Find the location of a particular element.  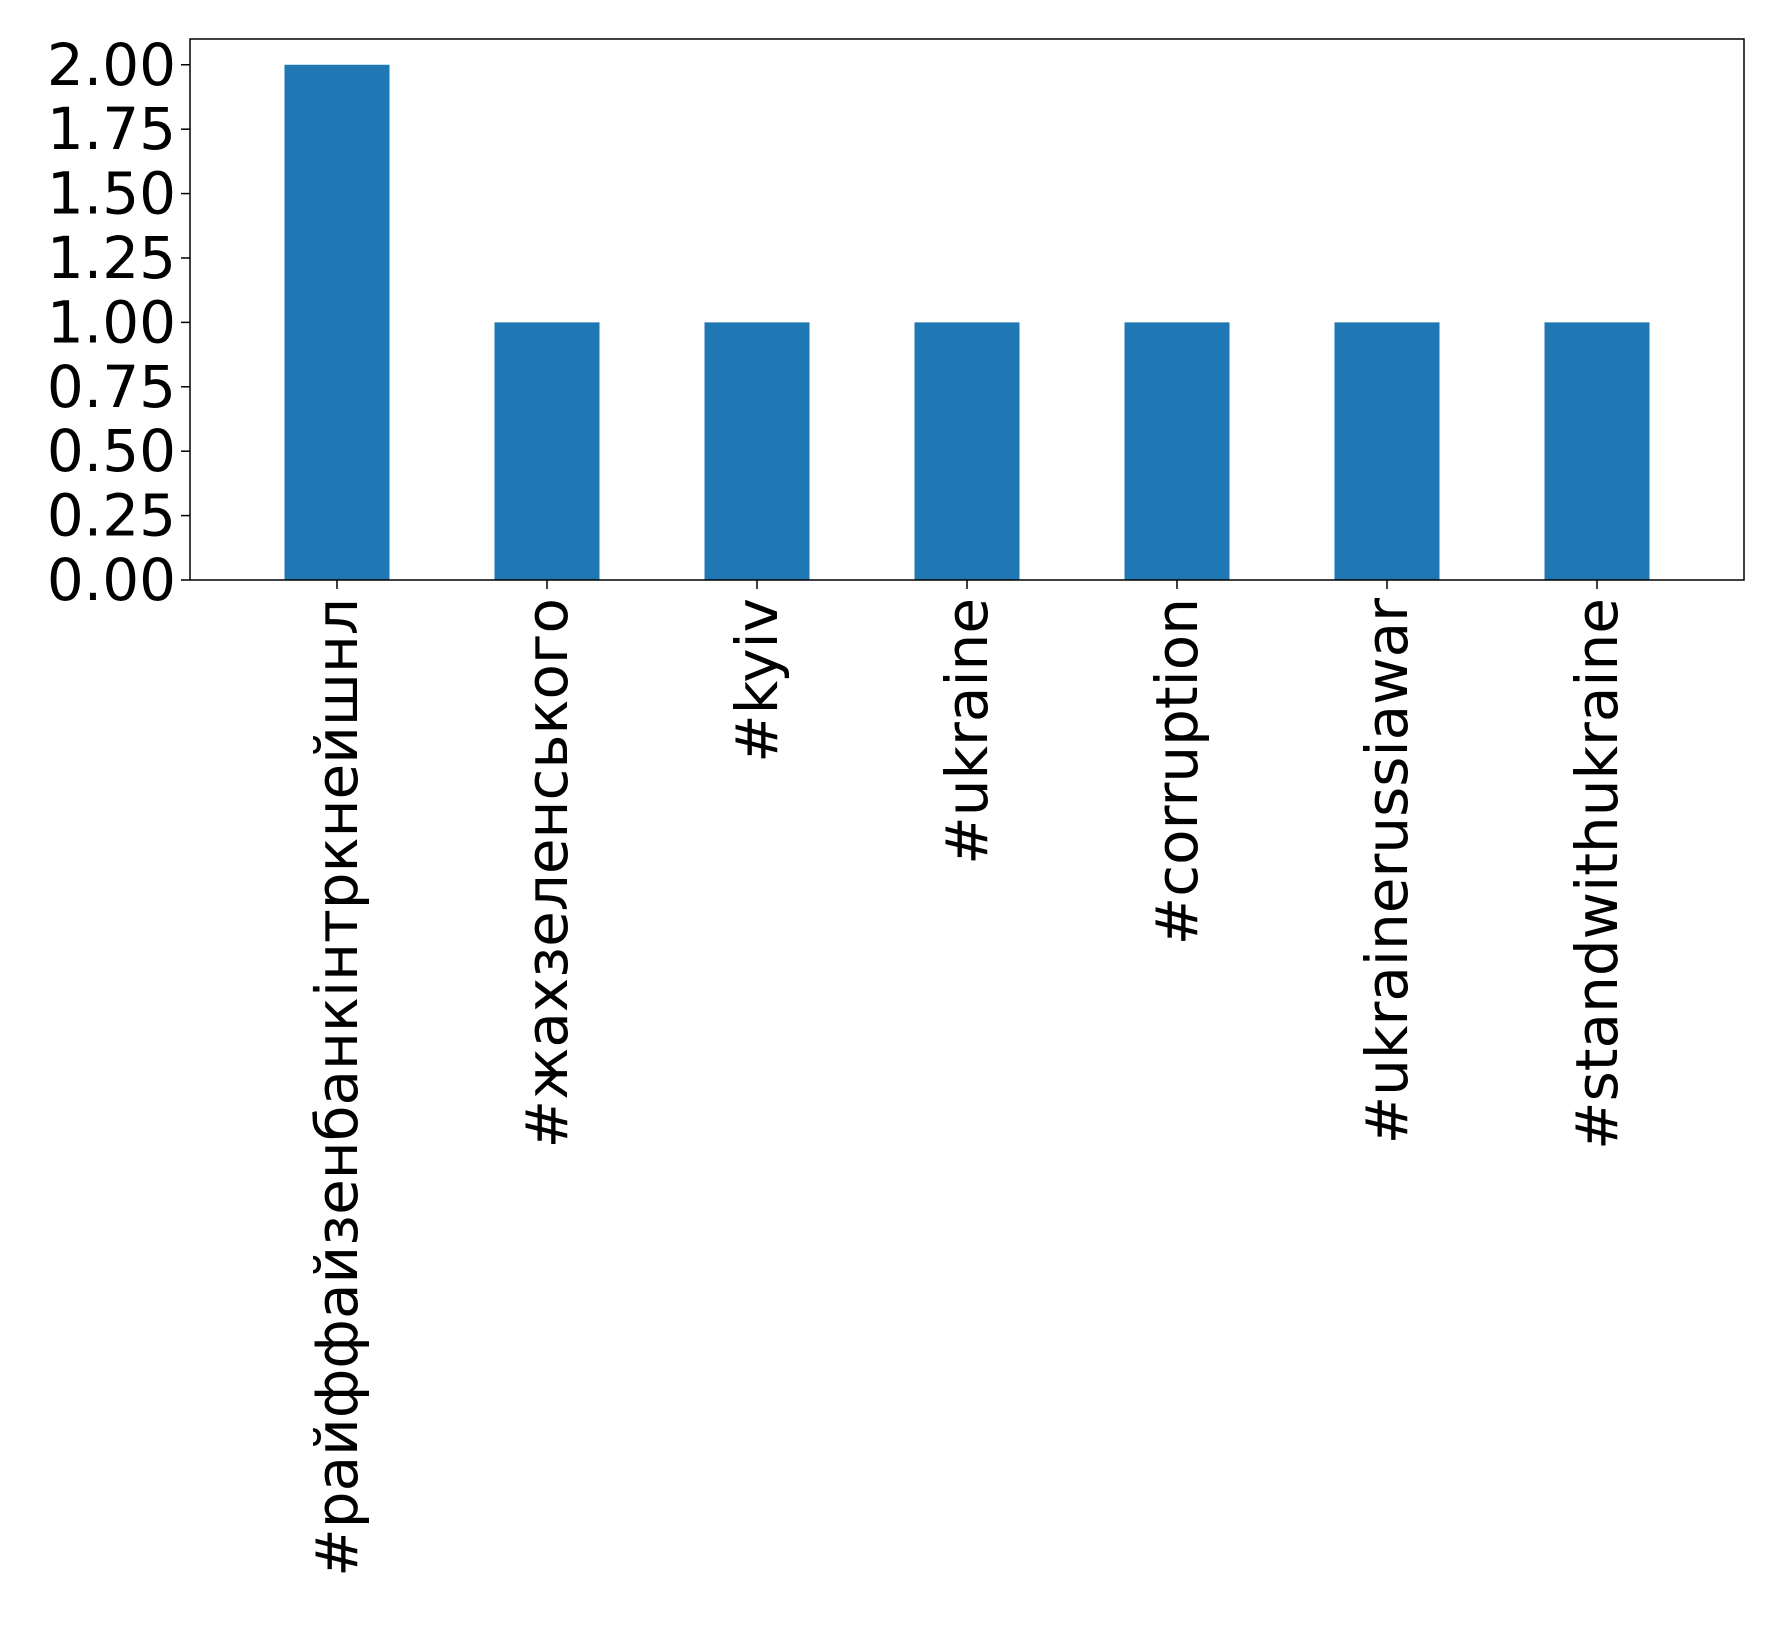

y-axis: 0.000.250.500.751.001.251.501.752.00 is located at coordinates (118, 322).